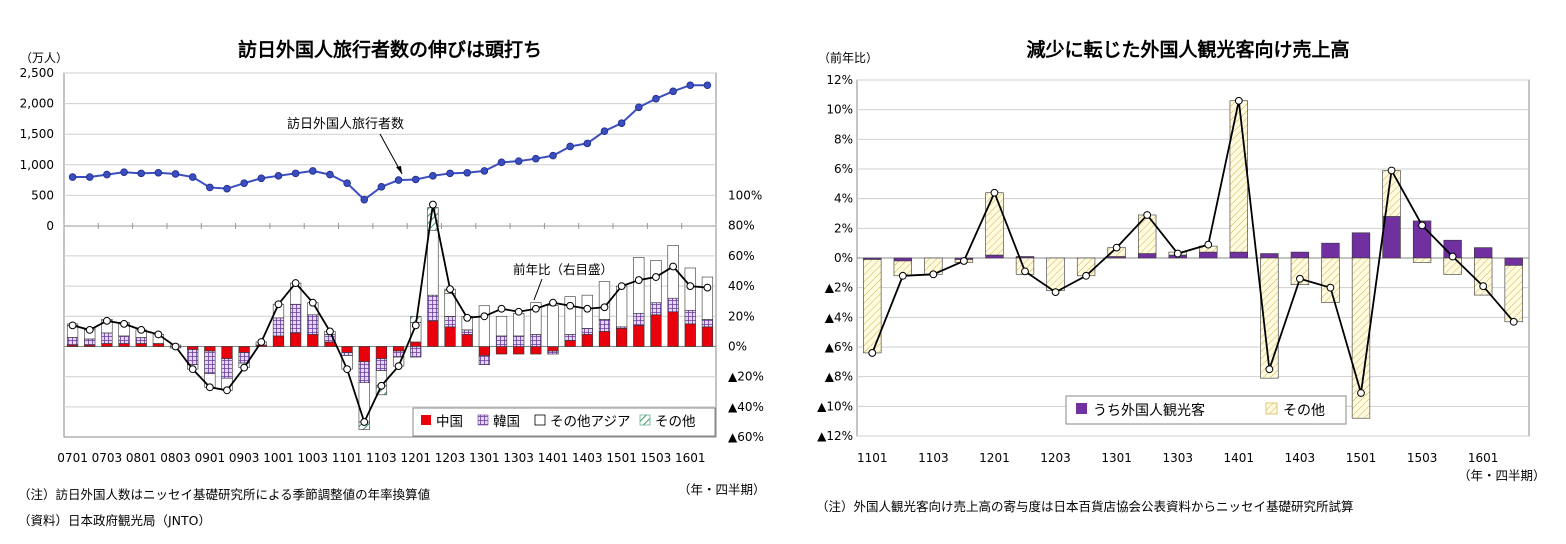  Describe the element at coordinates (741, 226) in the screenshot. I see `left-y-tick-label-right: 80%` at that location.